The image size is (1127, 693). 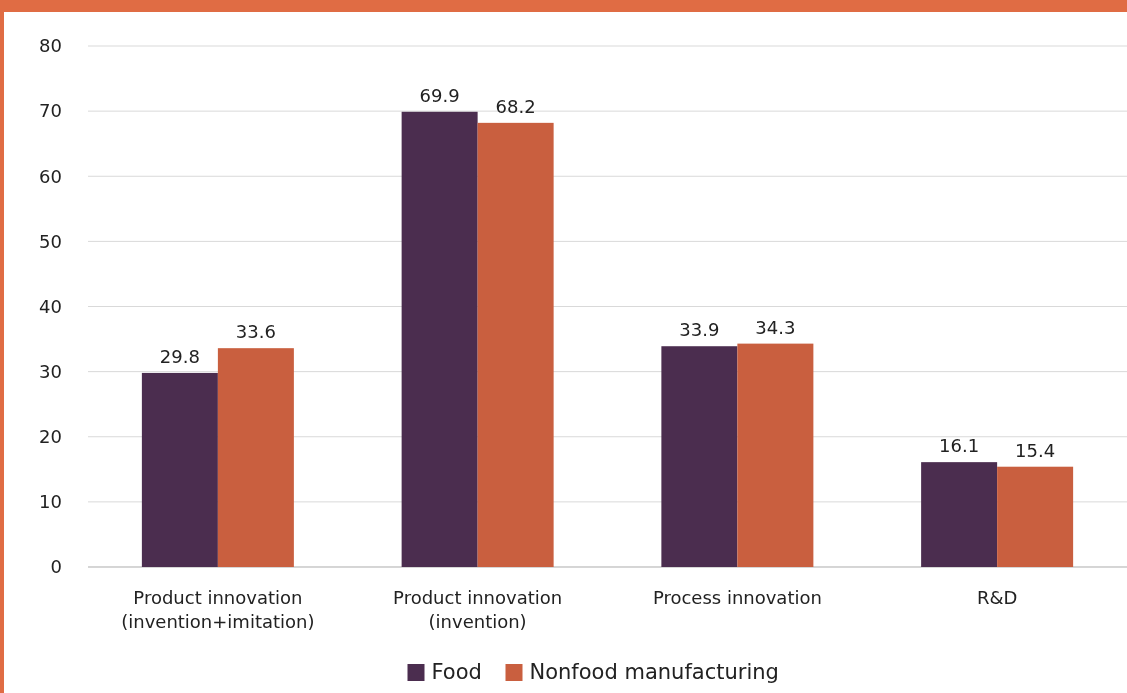 I want to click on y-tick-label: 80, so click(x=50, y=46).